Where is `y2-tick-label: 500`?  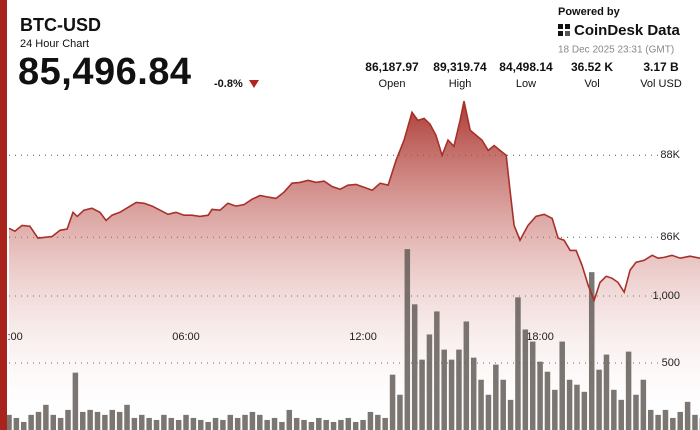 y2-tick-label: 500 is located at coordinates (671, 363).